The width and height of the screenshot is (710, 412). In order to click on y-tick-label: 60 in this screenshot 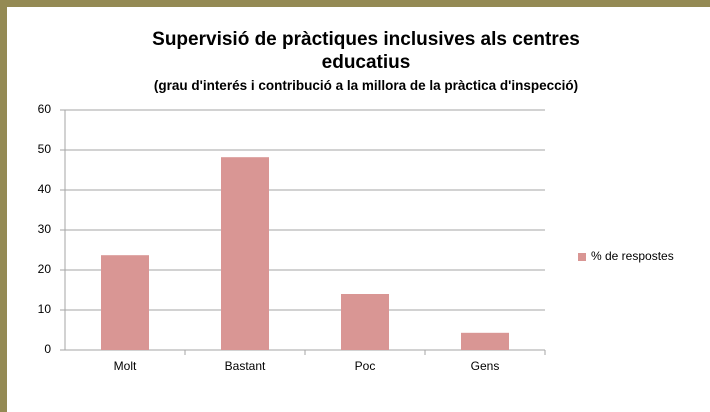, I will do `click(45, 109)`.